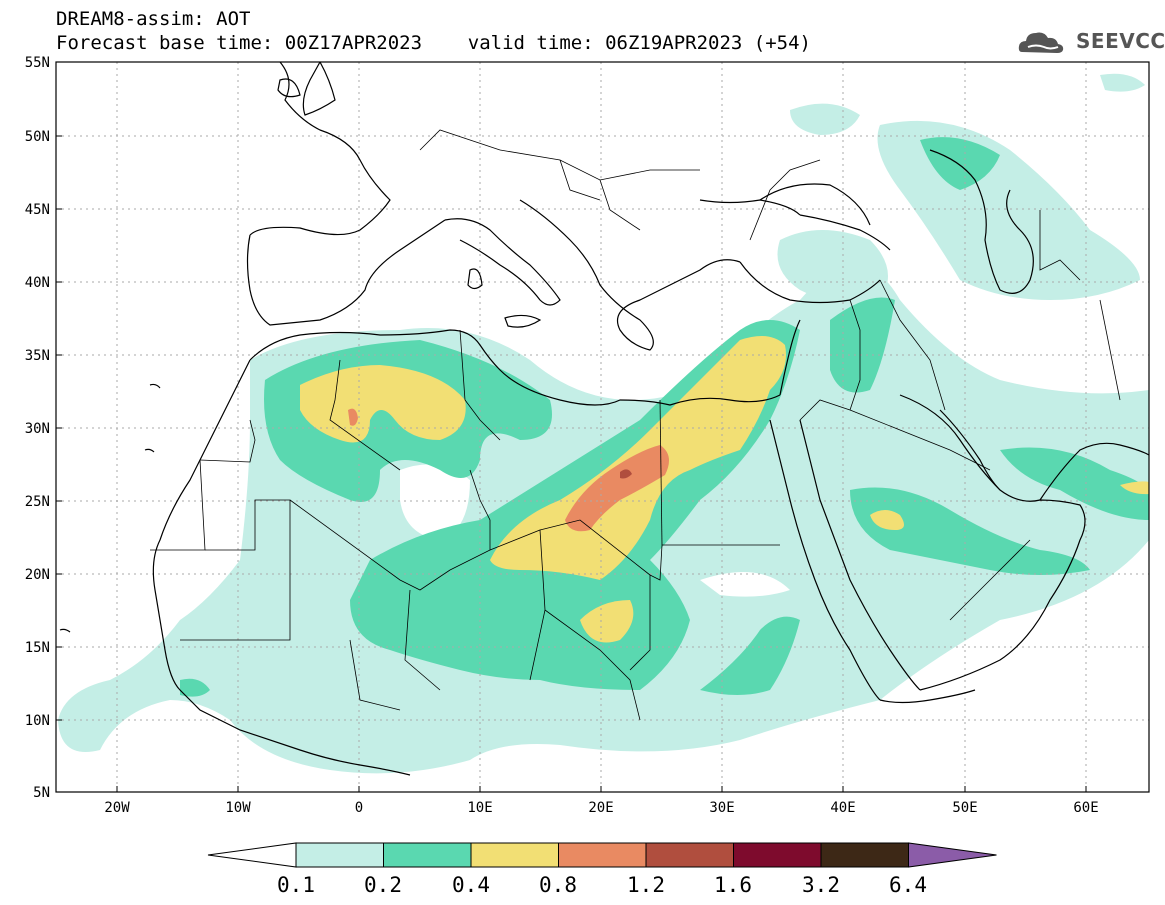 This screenshot has height=905, width=1165. Describe the element at coordinates (37, 63) in the screenshot. I see `lat-label: 55N` at that location.